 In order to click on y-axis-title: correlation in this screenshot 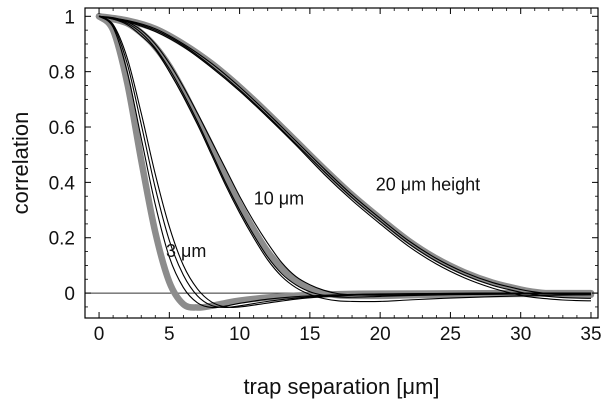, I will do `click(20, 163)`.